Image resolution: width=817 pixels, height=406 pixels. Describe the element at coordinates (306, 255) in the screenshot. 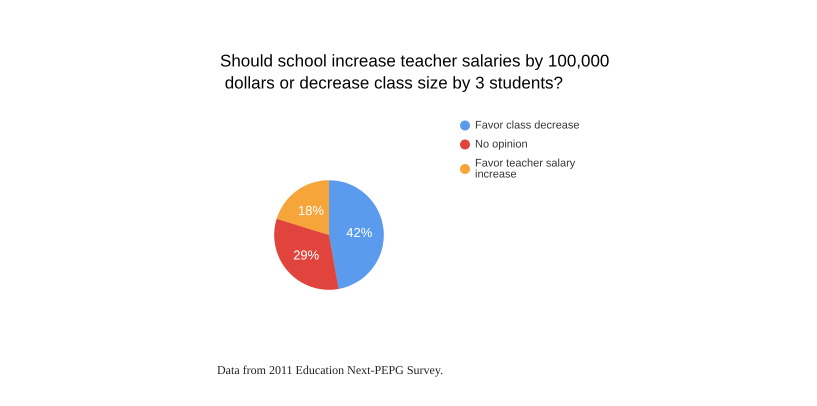

I see `data-label: 29%` at that location.